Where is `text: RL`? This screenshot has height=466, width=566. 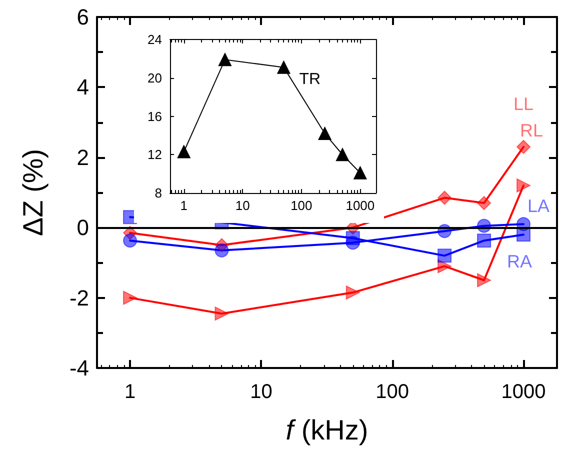
text: RL is located at coordinates (532, 130).